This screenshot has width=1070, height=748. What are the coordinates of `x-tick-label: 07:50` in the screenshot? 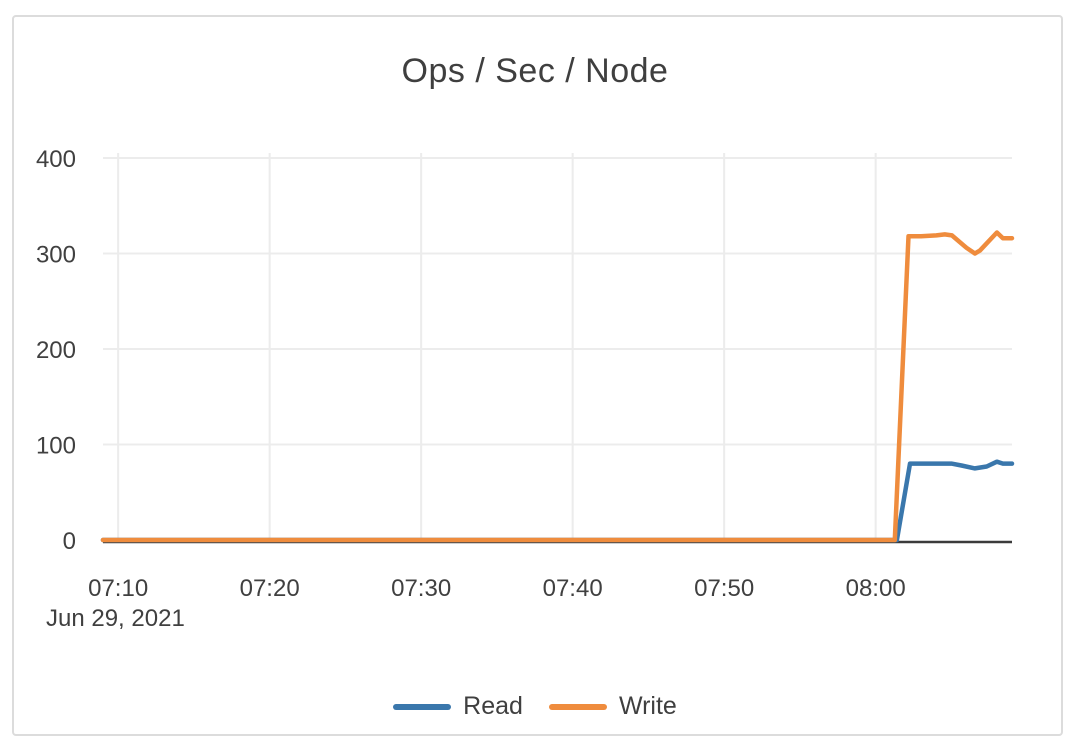 It's located at (724, 588).